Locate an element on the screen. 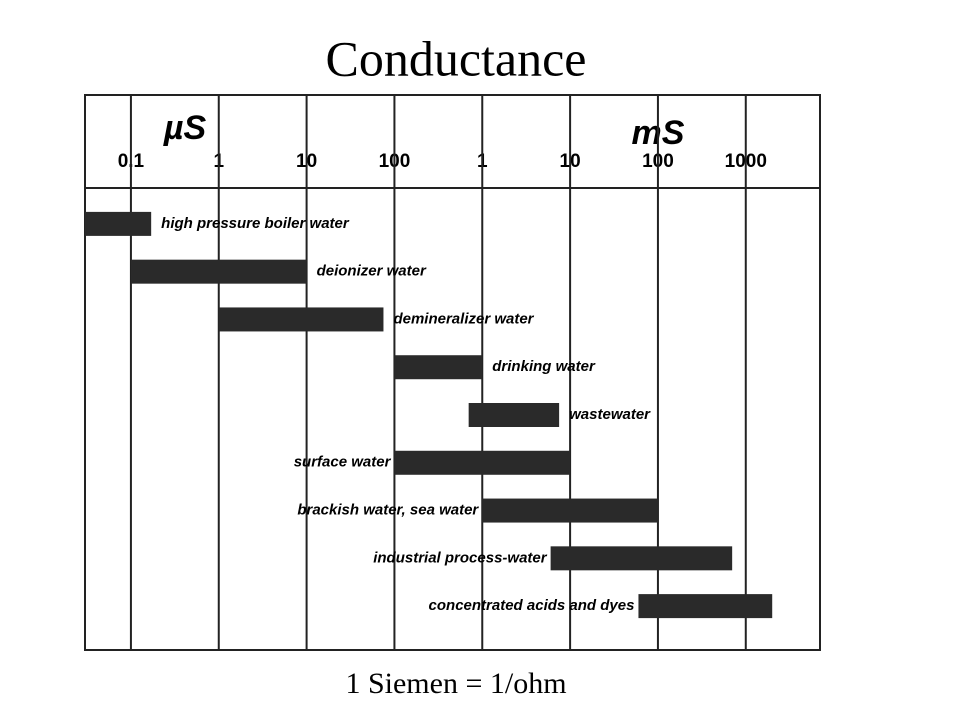  bar-label: brackish water, sea water is located at coordinates (388, 510).